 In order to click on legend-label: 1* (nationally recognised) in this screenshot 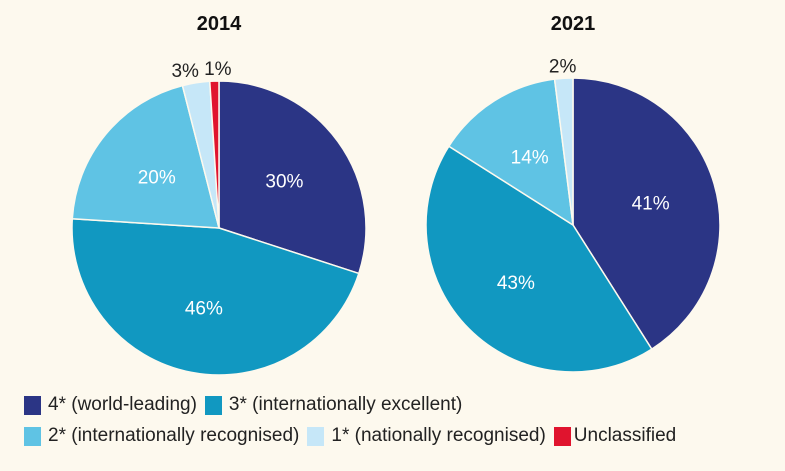, I will do `click(438, 435)`.